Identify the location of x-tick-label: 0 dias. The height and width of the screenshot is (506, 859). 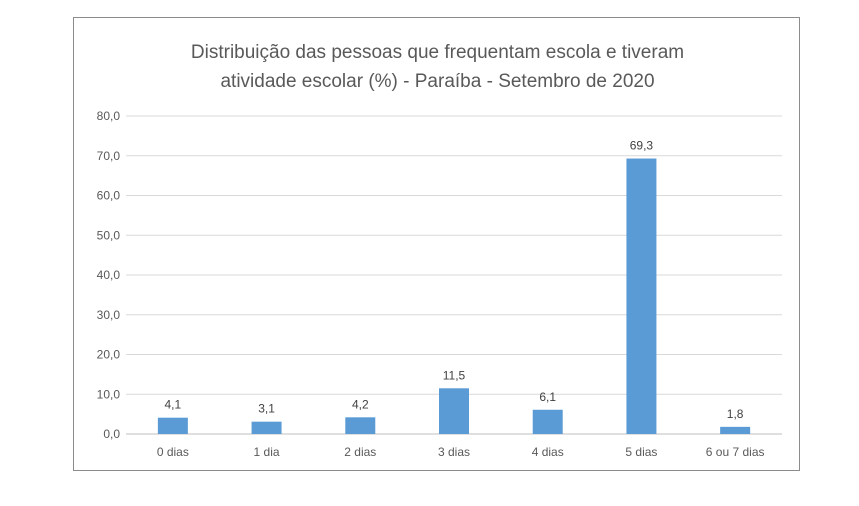
(173, 452).